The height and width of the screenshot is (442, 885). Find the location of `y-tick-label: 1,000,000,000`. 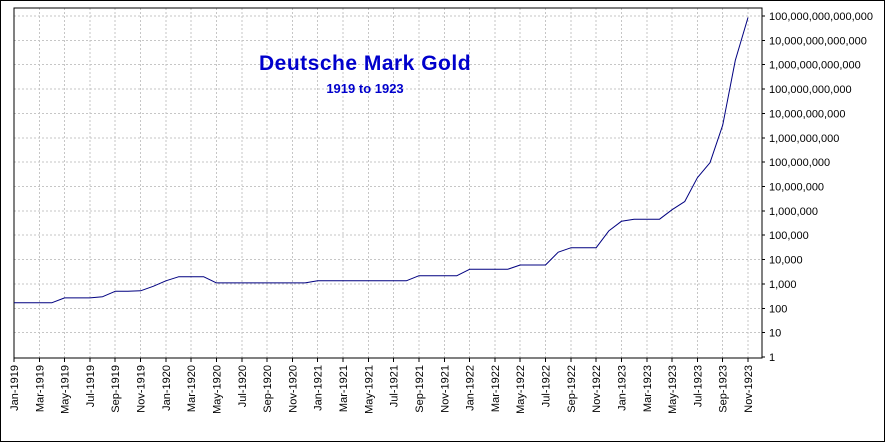

y-tick-label: 1,000,000,000 is located at coordinates (804, 139).